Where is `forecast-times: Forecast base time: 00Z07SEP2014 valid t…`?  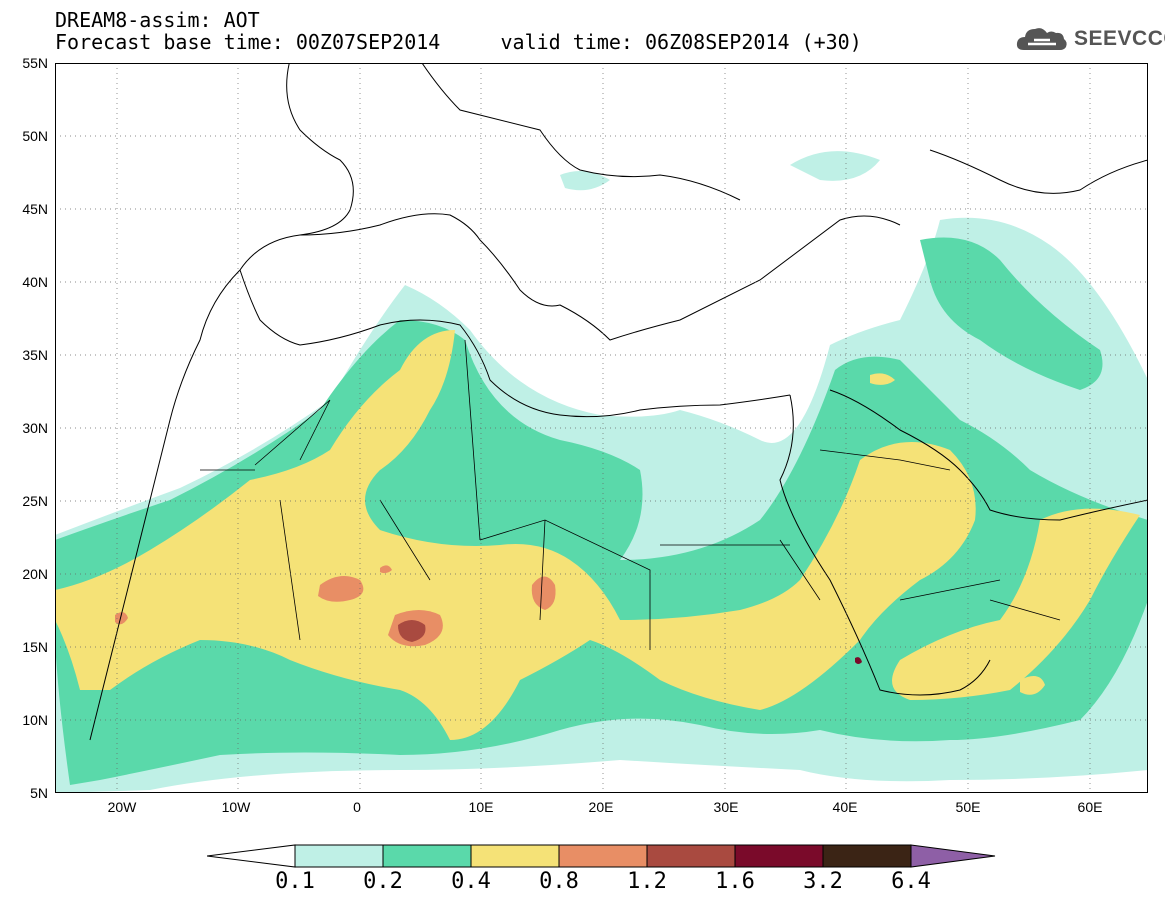
forecast-times: Forecast base time: 00Z07SEP2014 valid t… is located at coordinates (458, 42).